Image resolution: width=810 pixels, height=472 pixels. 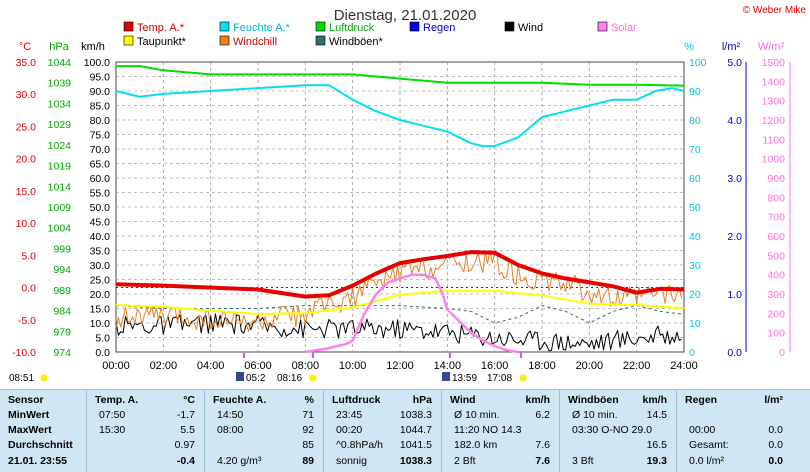 I want to click on col-unit: %, so click(x=309, y=400).